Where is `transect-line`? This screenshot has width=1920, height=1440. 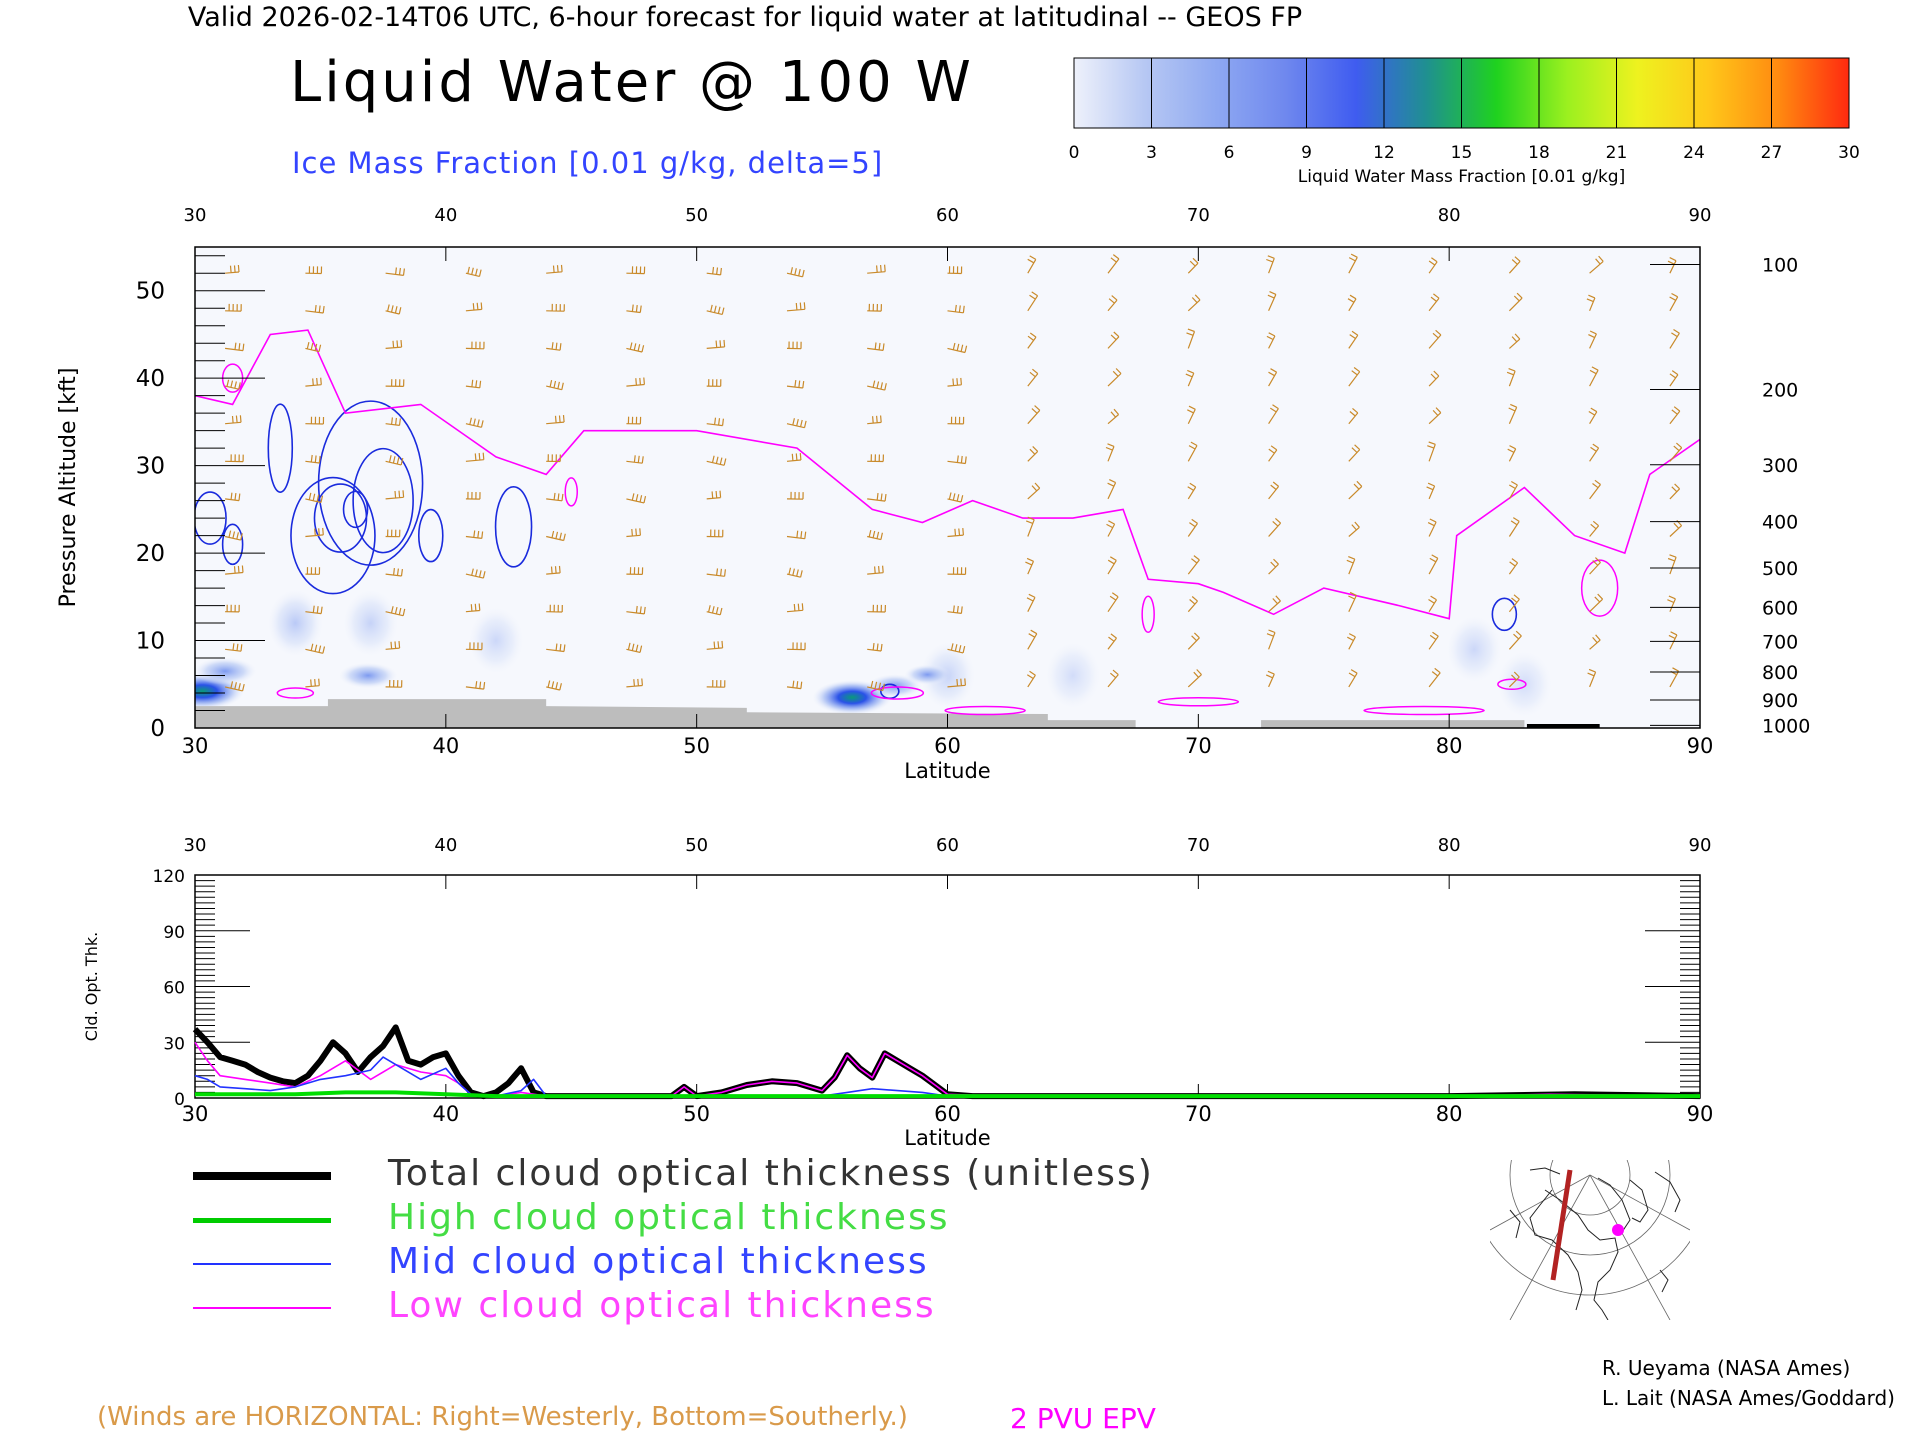
transect-line is located at coordinates (1561, 1225).